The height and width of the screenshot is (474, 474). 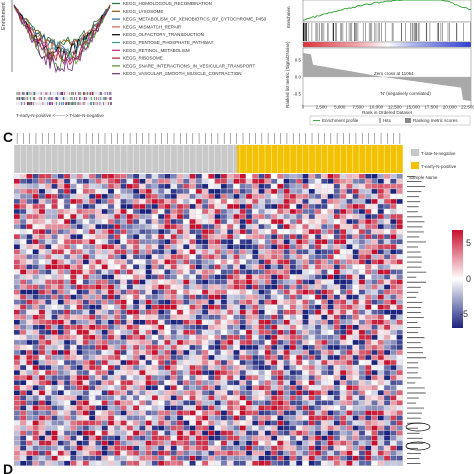 I want to click on panel-b-xtick-label: 2,500, so click(x=322, y=107).